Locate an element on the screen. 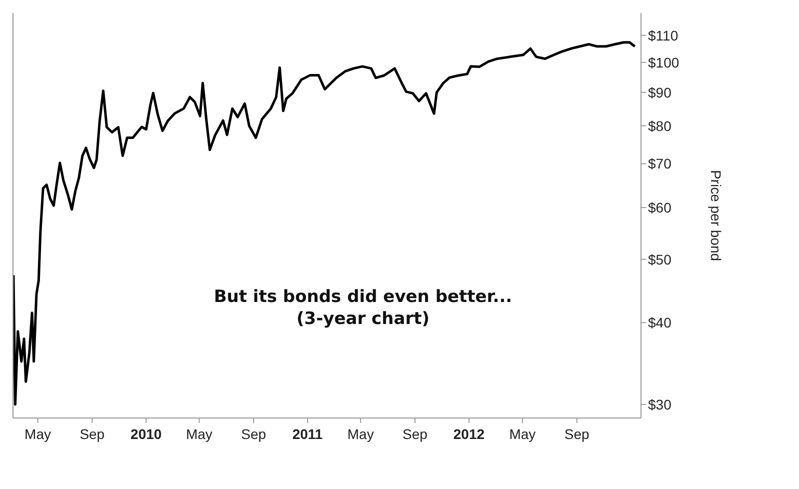 The width and height of the screenshot is (799, 489). annotation: (3-year chart) is located at coordinates (363, 319).